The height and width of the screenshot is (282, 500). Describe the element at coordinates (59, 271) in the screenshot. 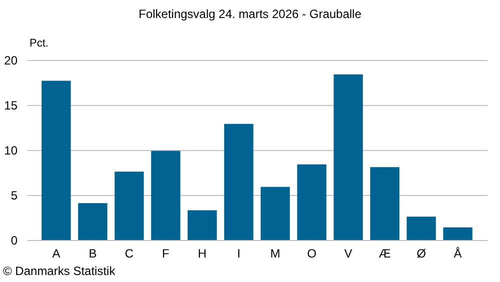

I see `text: © Danmarks Statistik` at that location.